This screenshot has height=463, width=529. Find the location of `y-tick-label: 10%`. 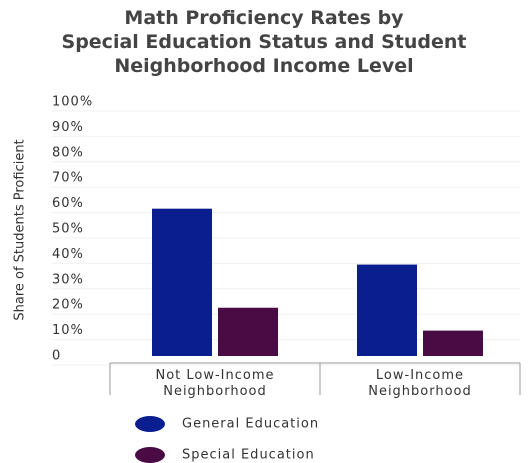

y-tick-label: 10% is located at coordinates (68, 330).